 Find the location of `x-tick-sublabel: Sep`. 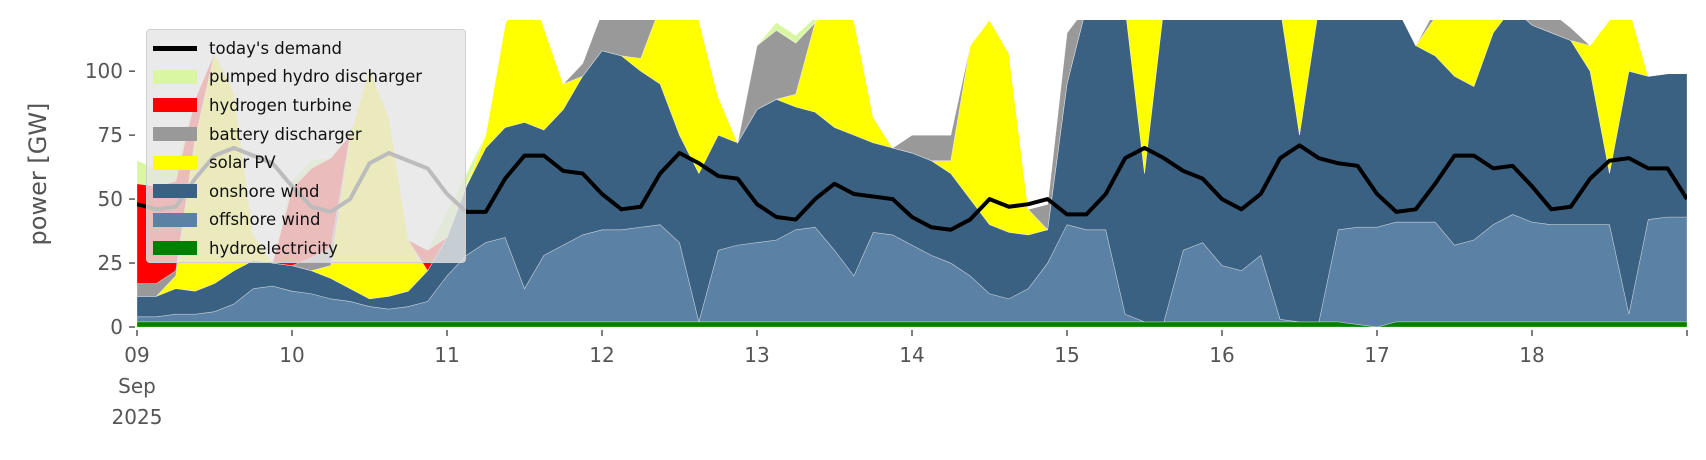

x-tick-sublabel: Sep is located at coordinates (137, 386).